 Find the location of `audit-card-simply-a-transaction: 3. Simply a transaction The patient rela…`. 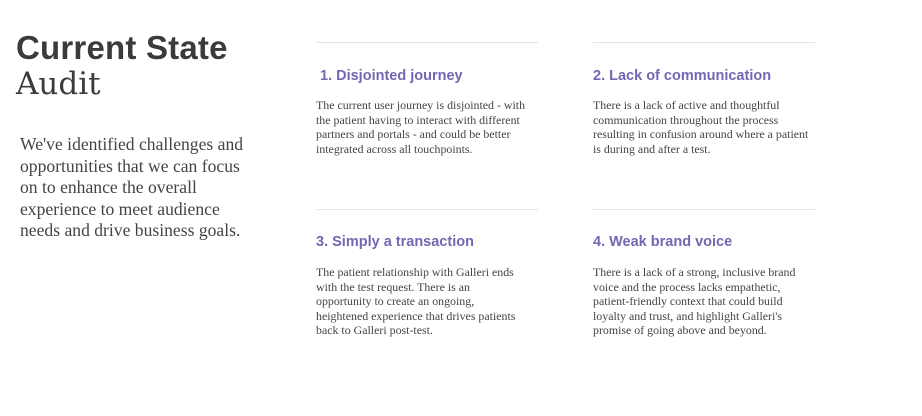

audit-card-simply-a-transaction: 3. Simply a transaction The patient rela… is located at coordinates (427, 279).